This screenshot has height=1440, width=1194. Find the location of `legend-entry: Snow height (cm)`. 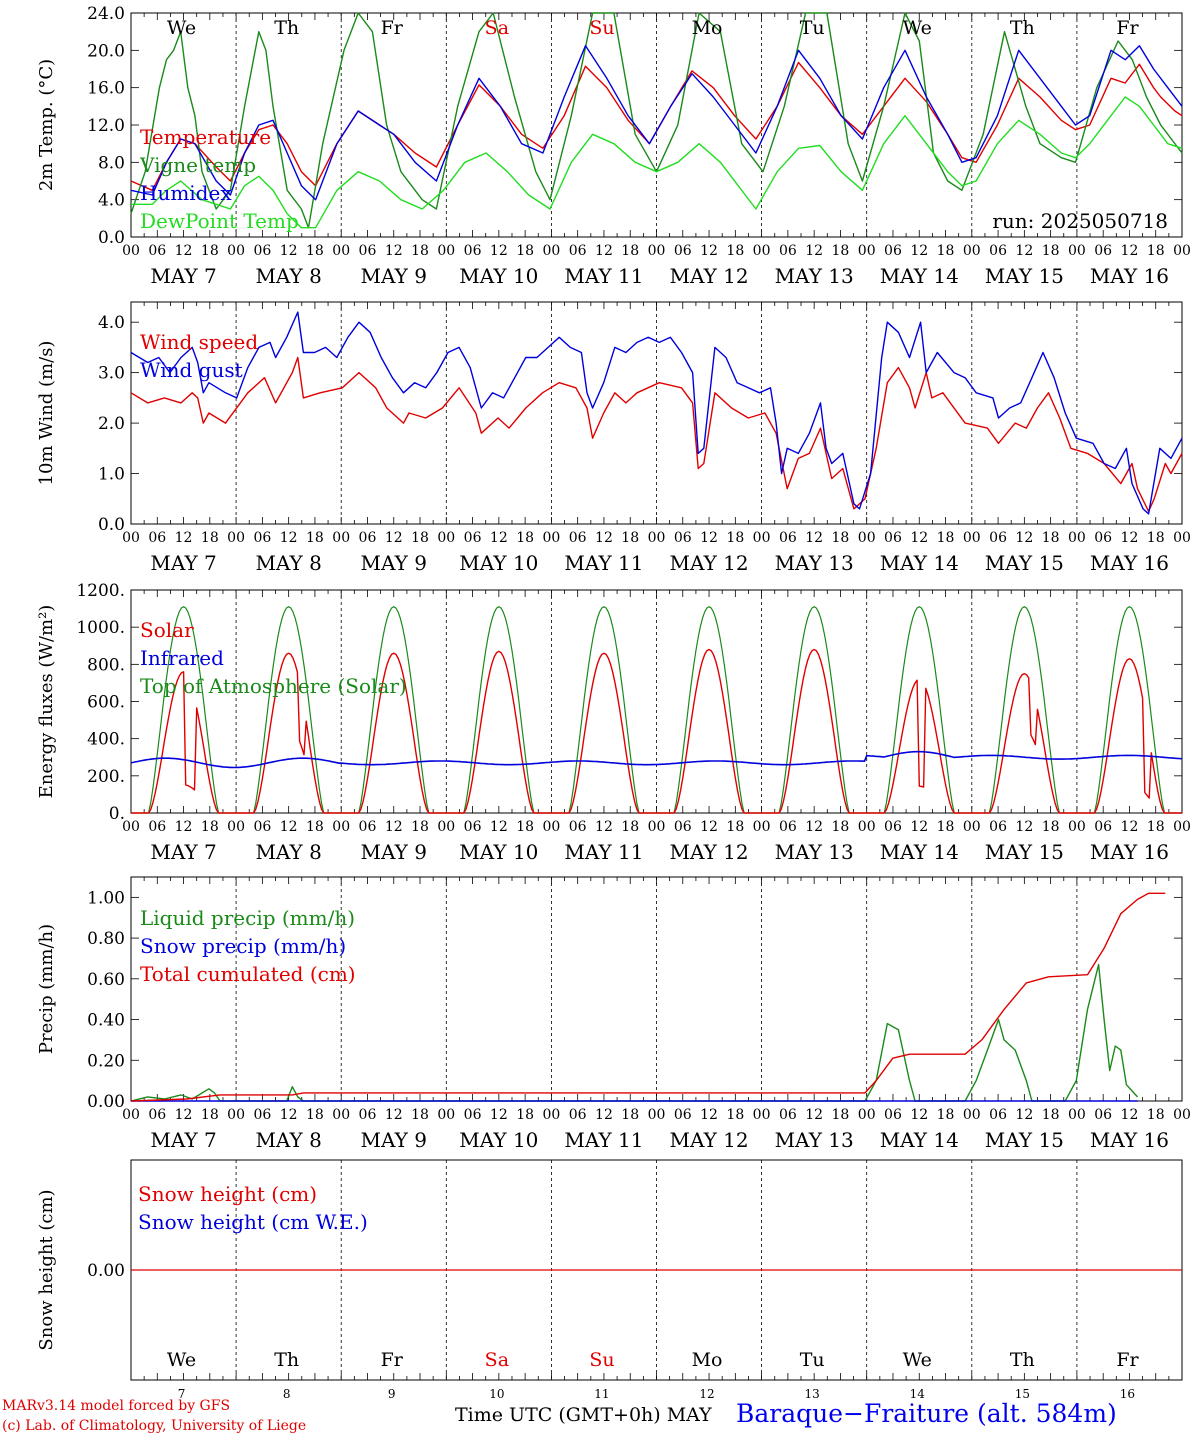

legend-entry: Snow height (cm) is located at coordinates (227, 1194).